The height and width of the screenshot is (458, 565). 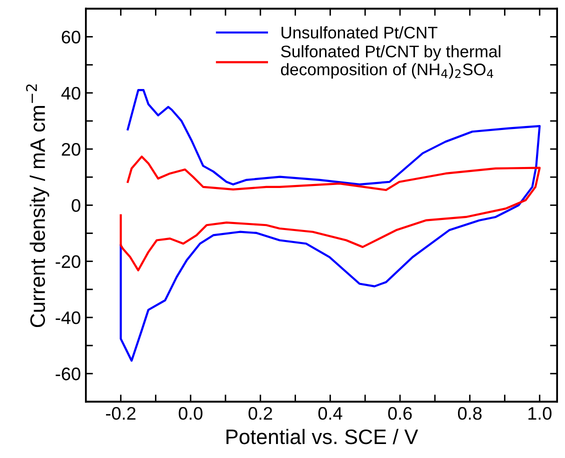 I want to click on y-tick-label: 60, so click(x=71, y=37).